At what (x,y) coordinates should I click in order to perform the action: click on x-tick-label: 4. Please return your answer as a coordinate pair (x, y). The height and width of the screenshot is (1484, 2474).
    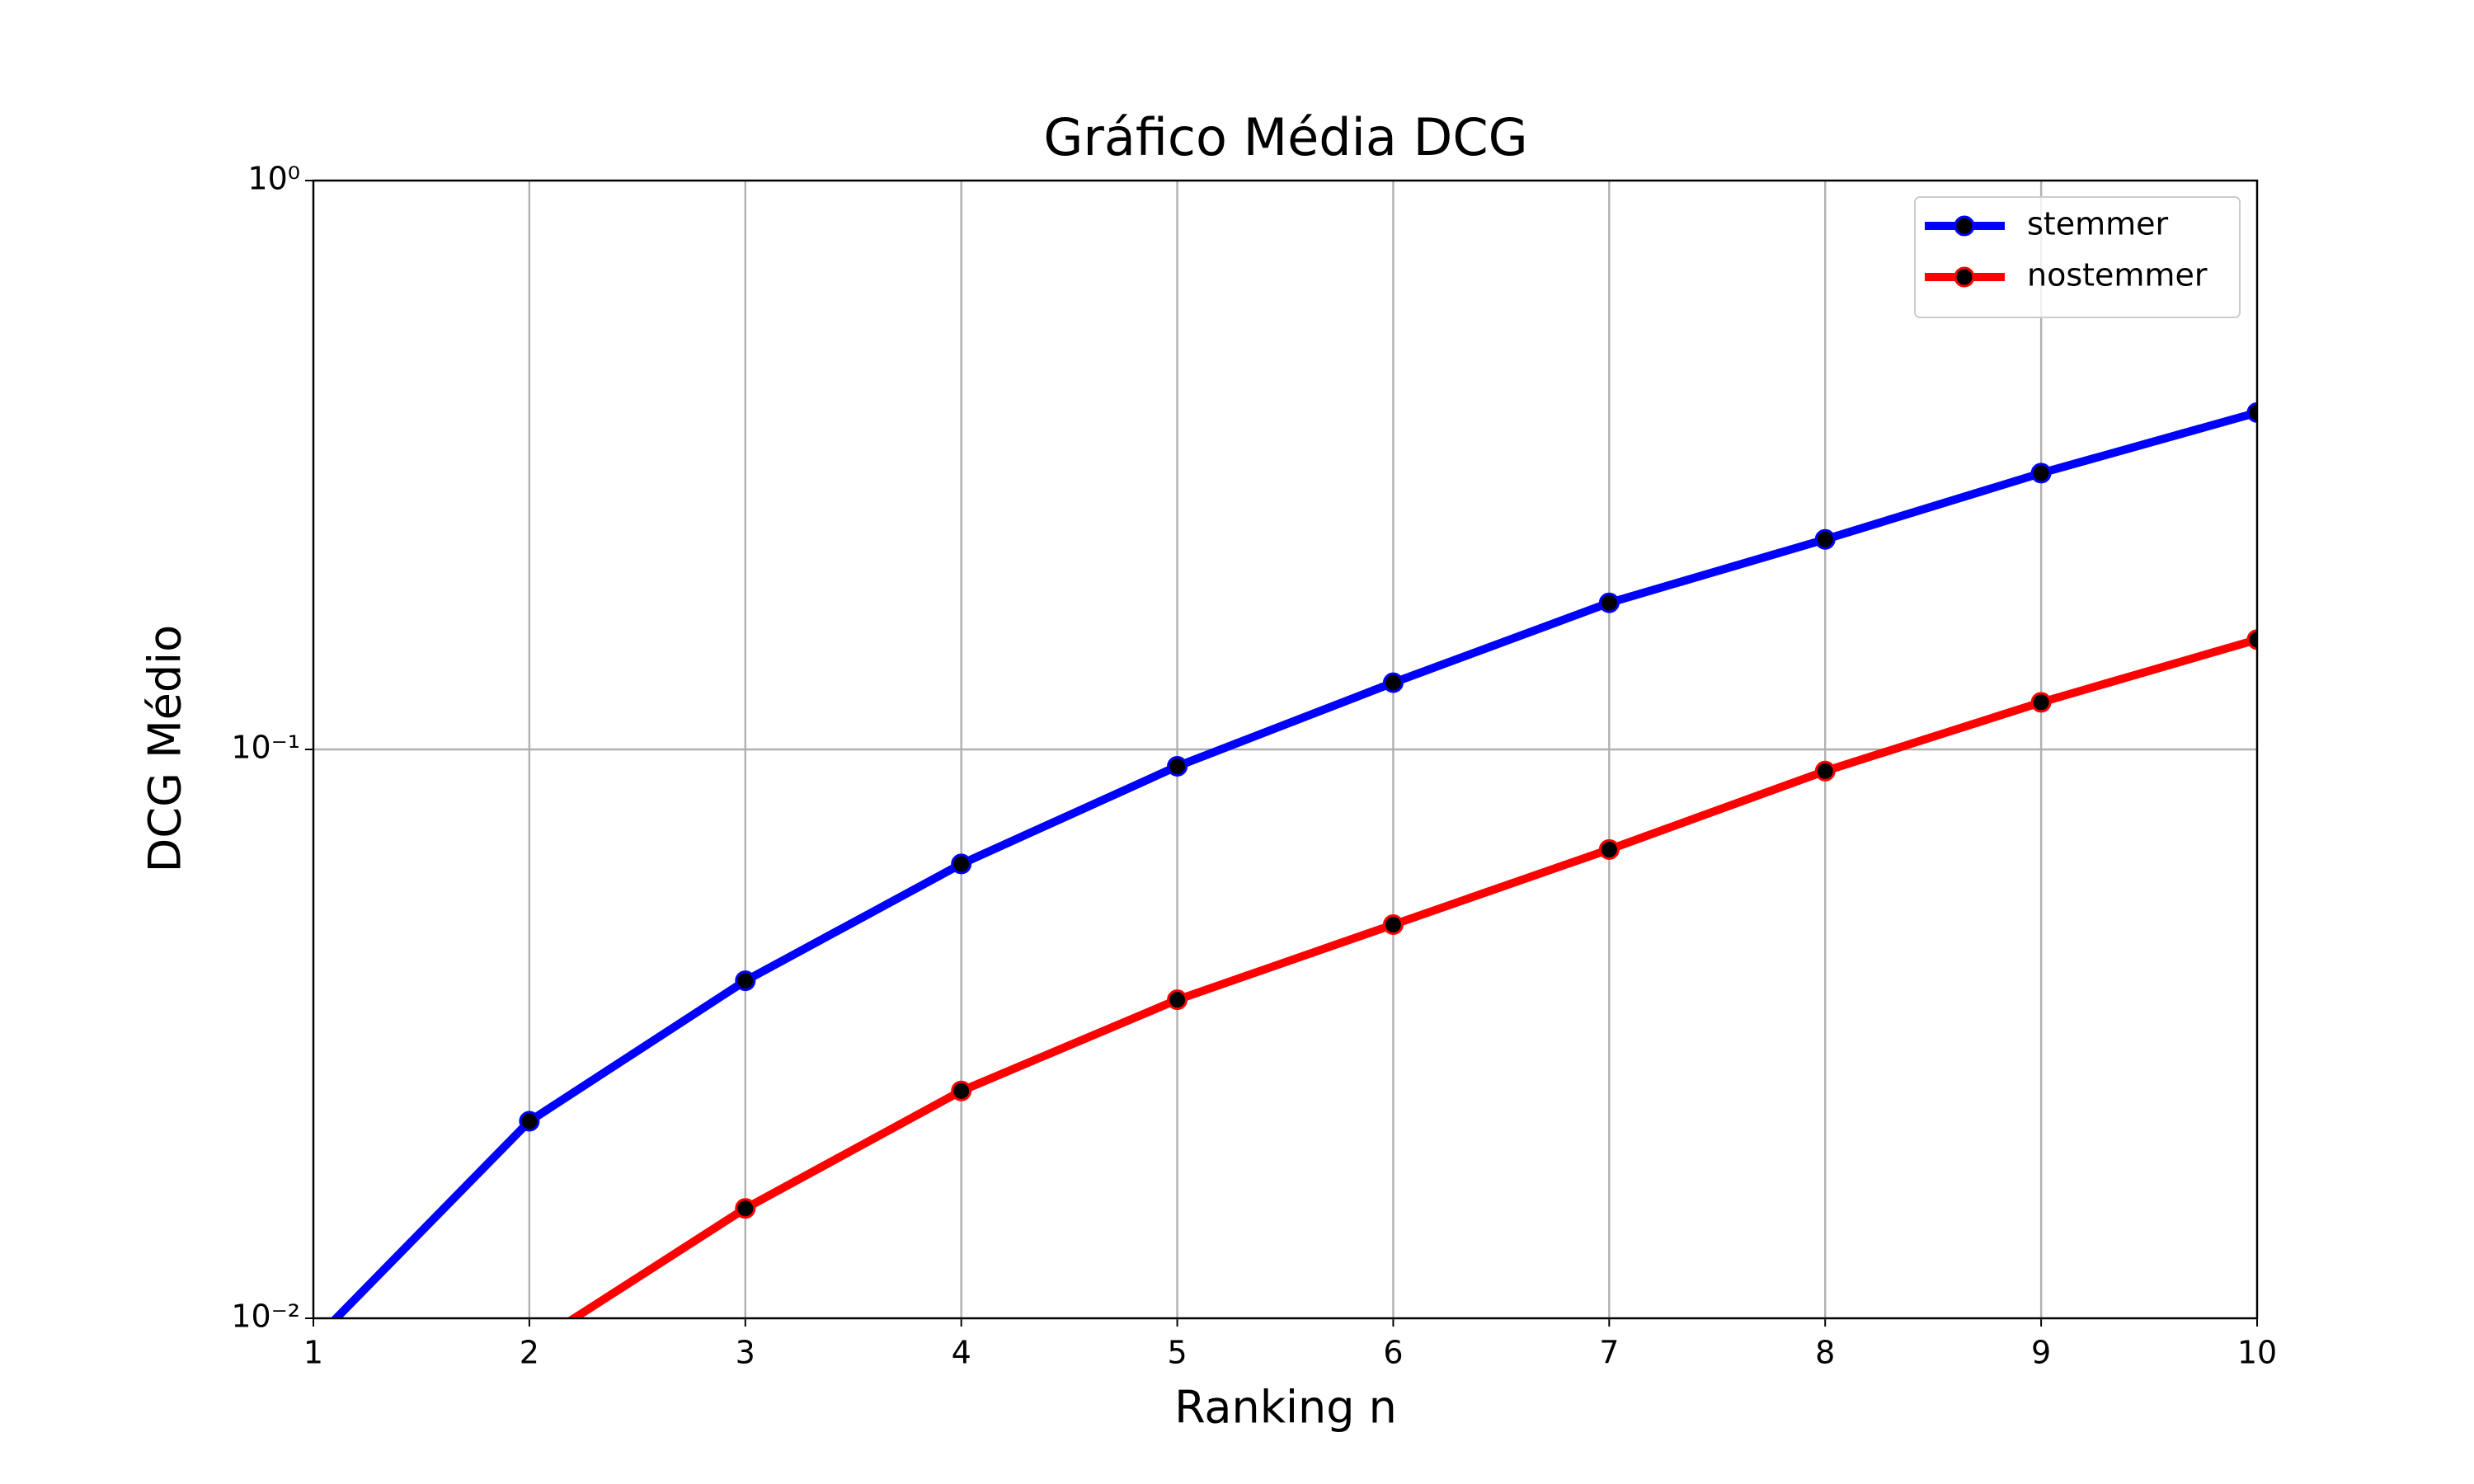
    Looking at the image, I should click on (961, 1353).